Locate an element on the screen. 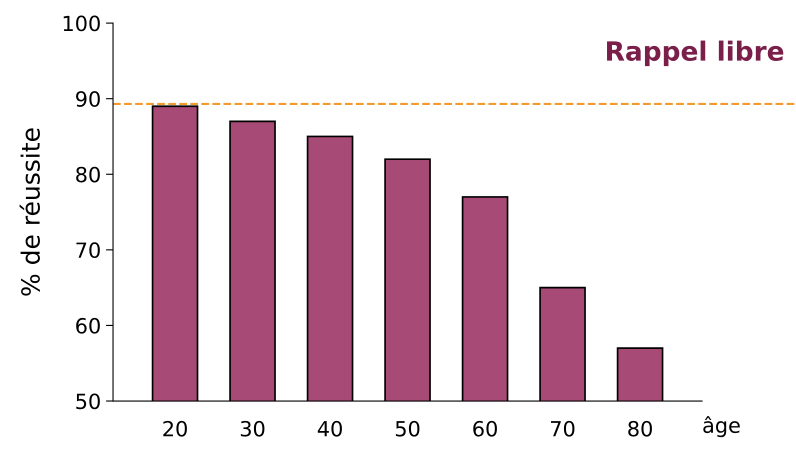 The image size is (796, 462). x-tick-label: 50 is located at coordinates (408, 428).